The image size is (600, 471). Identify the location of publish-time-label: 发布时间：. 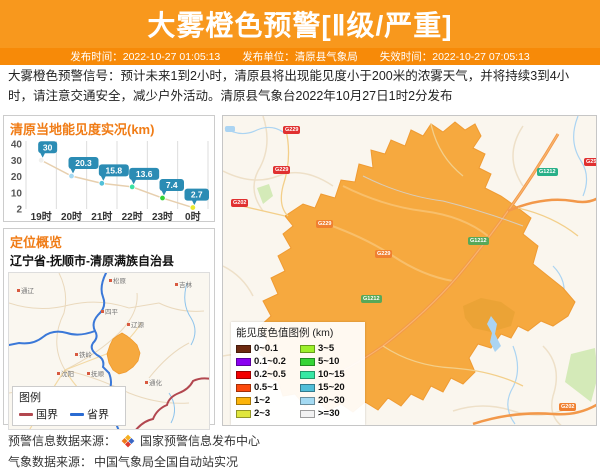
(96, 57).